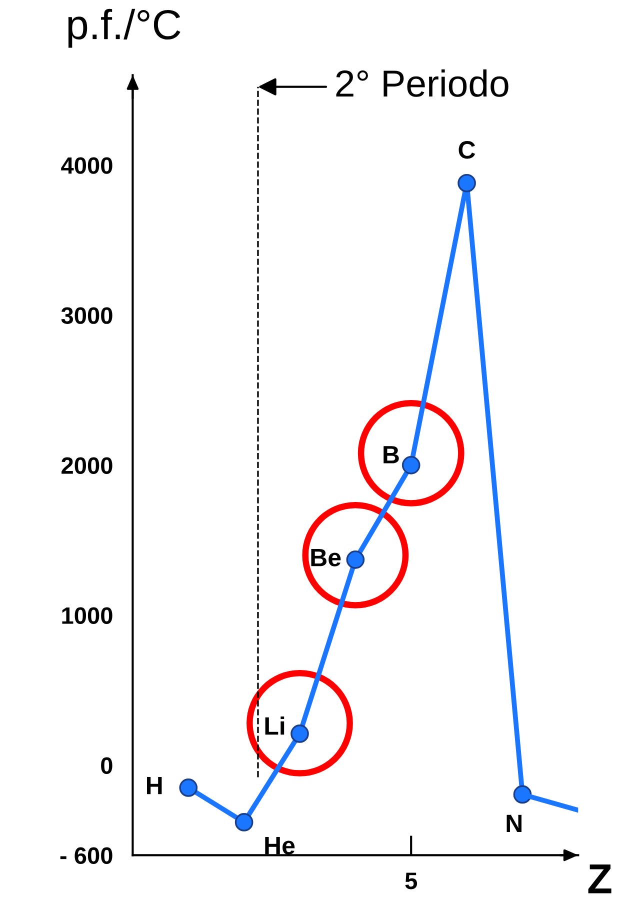 The width and height of the screenshot is (623, 905). I want to click on y-tick-label: 2000, so click(87, 465).